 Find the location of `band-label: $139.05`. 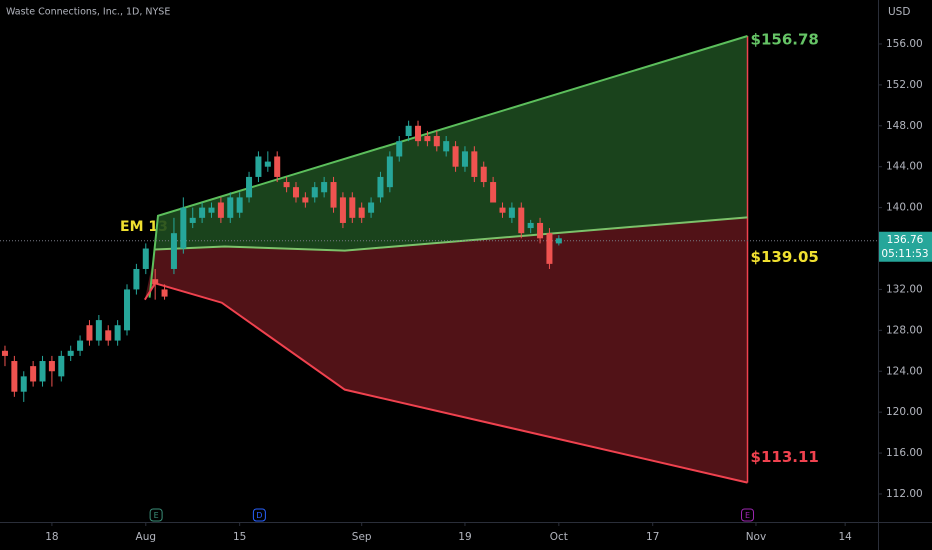

band-label: $139.05 is located at coordinates (785, 257).